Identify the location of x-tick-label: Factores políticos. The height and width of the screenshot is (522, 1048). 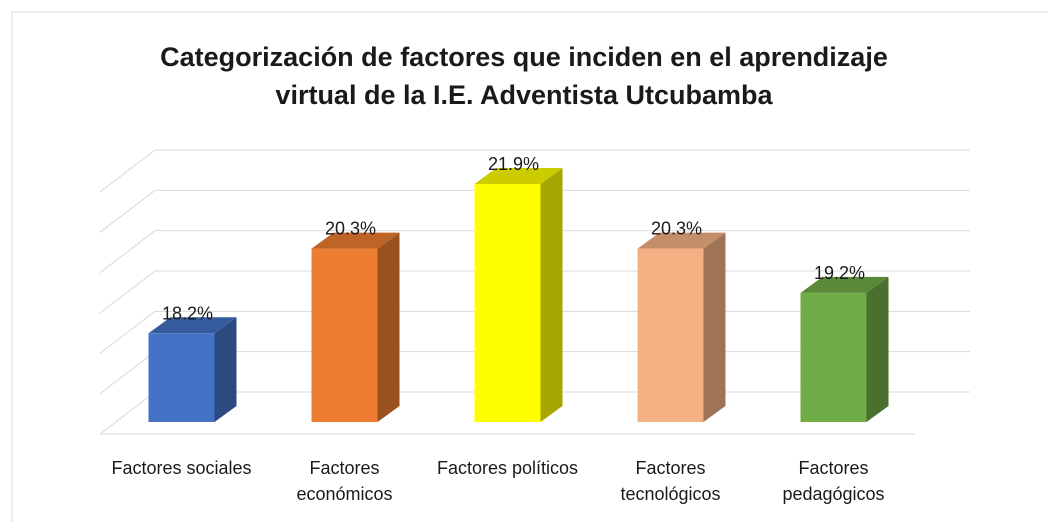
(507, 468).